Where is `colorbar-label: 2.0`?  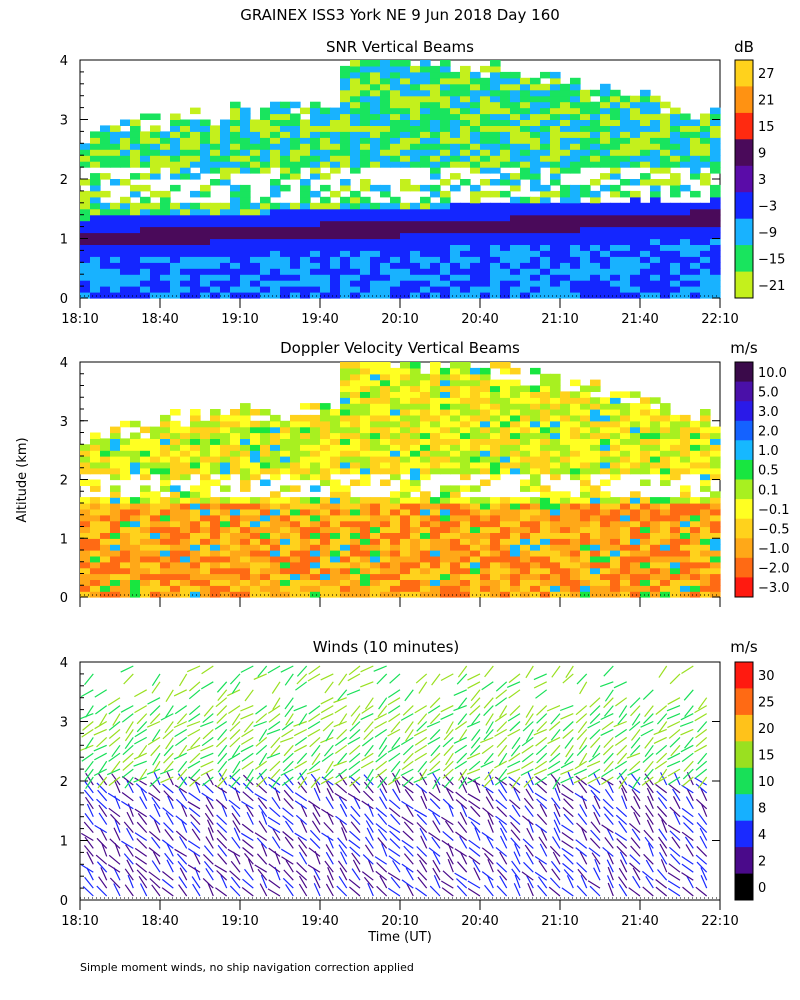 colorbar-label: 2.0 is located at coordinates (768, 432).